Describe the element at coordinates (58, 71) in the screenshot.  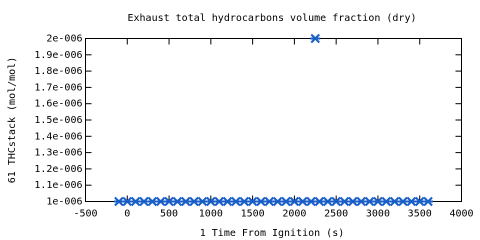
I see `y-tick-label: 1.8e-006` at that location.